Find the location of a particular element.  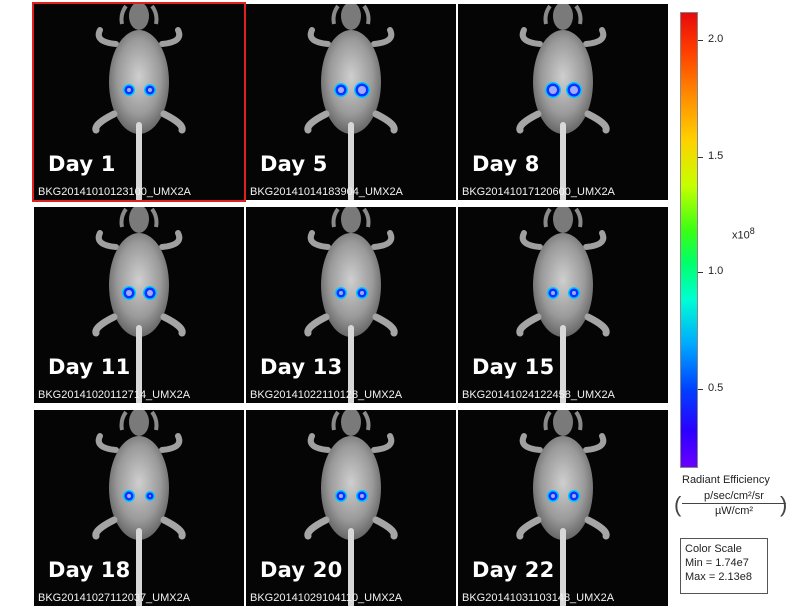

image-filename: BKG20141024122458_UMX2A is located at coordinates (538, 395).